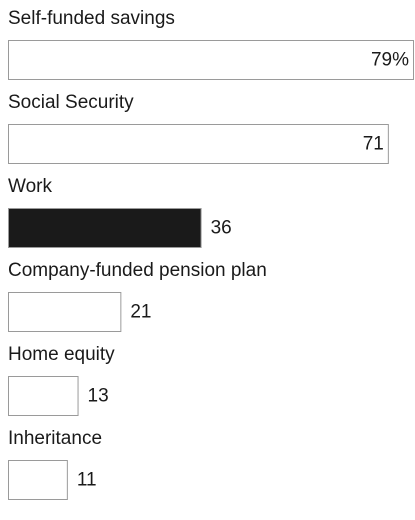 The image size is (415, 520). I want to click on category-label: Company-funded pension plan, so click(137, 270).